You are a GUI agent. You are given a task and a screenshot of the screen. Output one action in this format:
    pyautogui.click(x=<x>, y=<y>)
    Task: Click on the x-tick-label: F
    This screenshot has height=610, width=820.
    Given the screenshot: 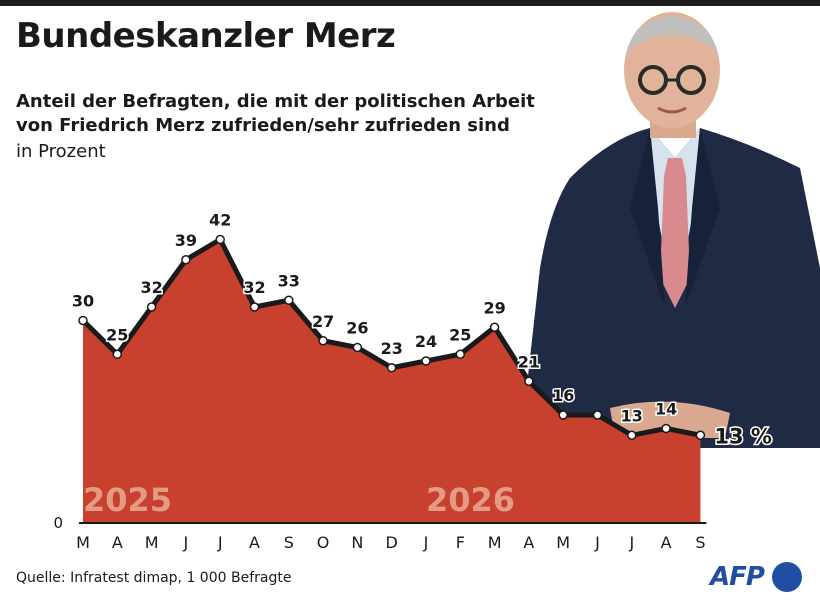 What is the action you would take?
    pyautogui.click(x=460, y=542)
    